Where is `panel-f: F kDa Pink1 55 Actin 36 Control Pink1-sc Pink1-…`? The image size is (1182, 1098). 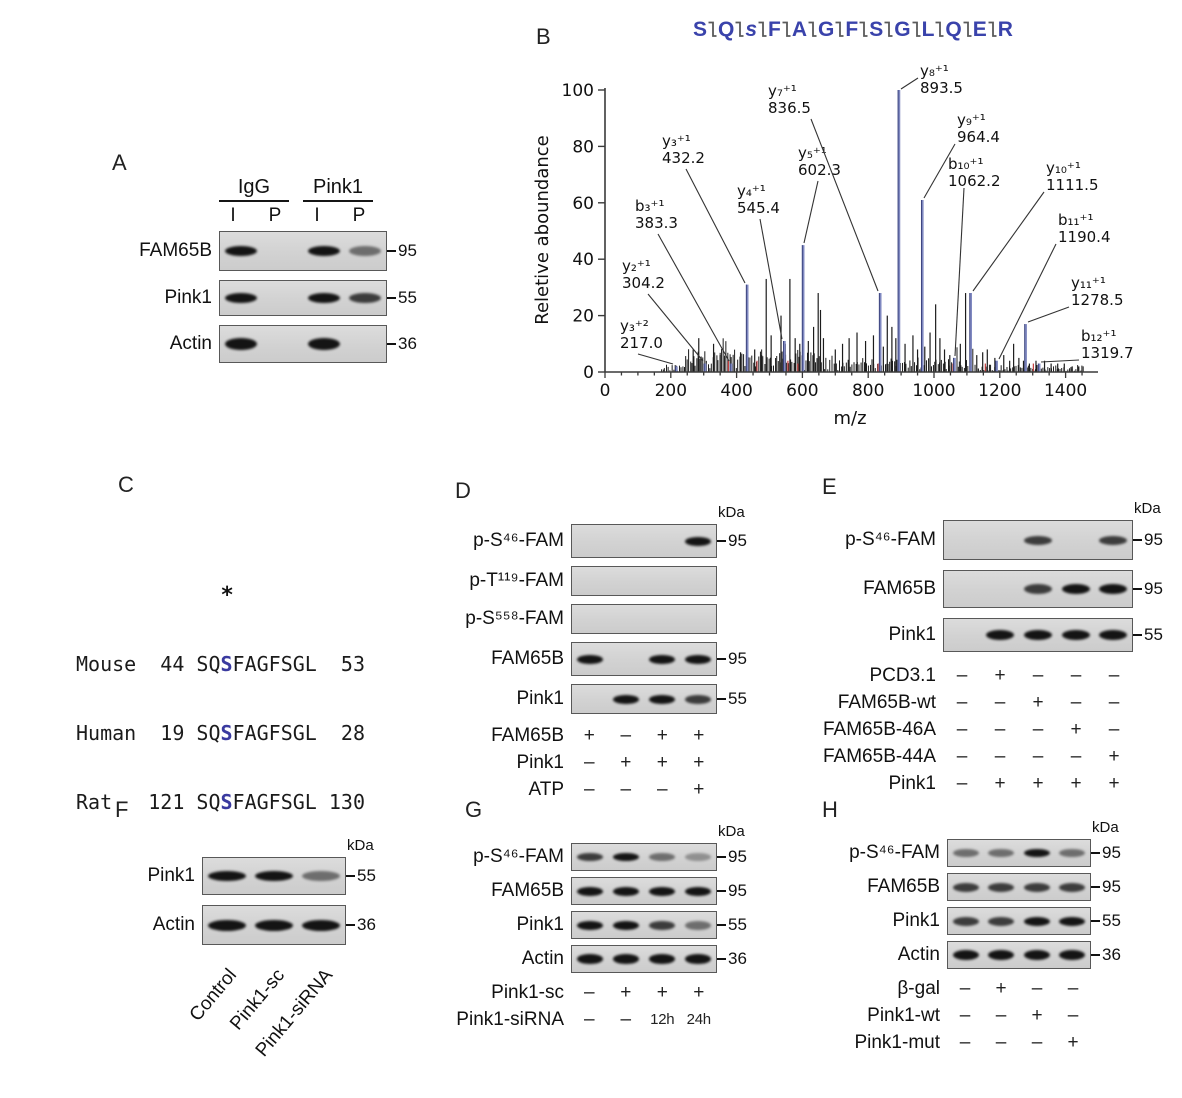 panel-f: F kDa Pink1 55 Actin 36 Control Pink1-sc Pink1-… is located at coordinates (248, 946).